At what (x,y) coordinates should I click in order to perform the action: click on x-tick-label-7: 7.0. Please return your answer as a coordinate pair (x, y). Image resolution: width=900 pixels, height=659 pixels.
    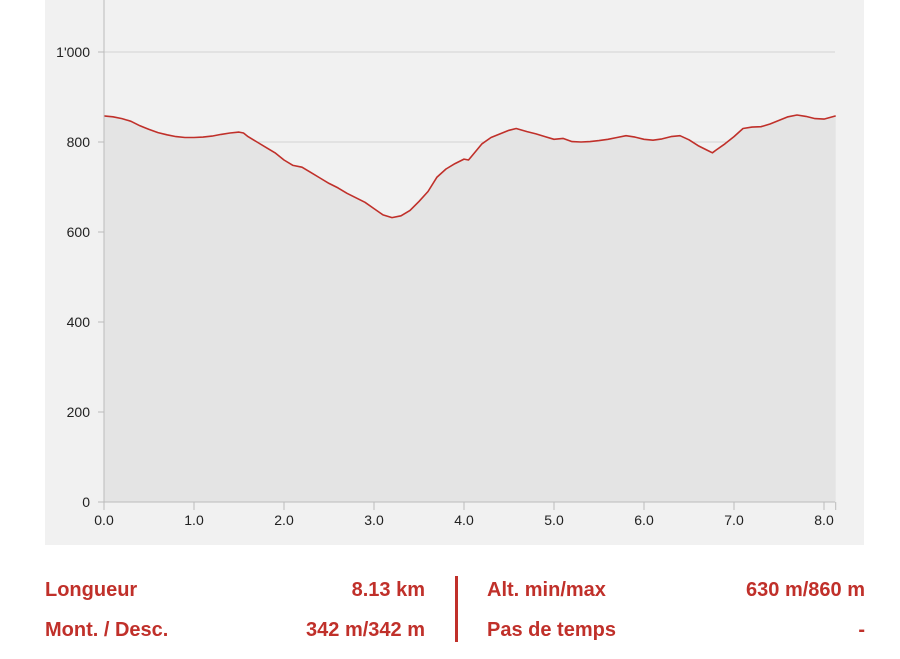
    Looking at the image, I should click on (734, 520).